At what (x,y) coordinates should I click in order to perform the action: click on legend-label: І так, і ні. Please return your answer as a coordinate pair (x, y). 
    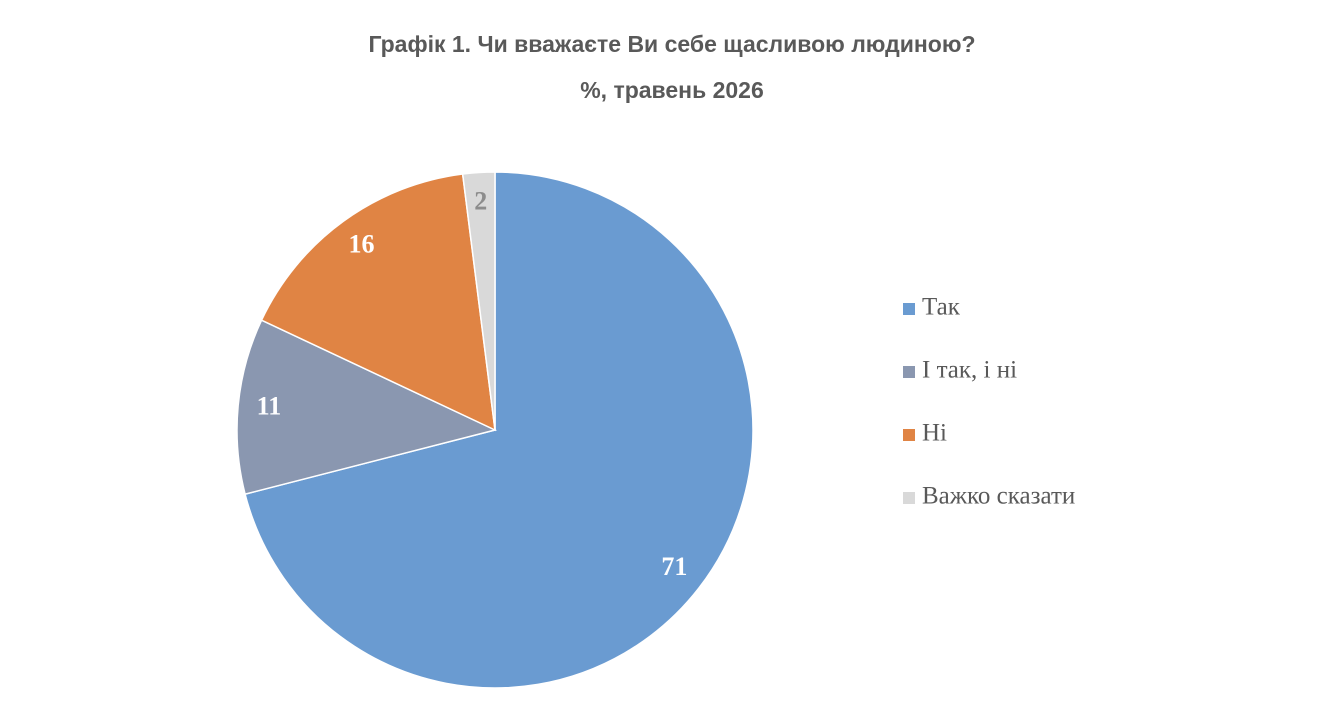
    Looking at the image, I should click on (969, 370).